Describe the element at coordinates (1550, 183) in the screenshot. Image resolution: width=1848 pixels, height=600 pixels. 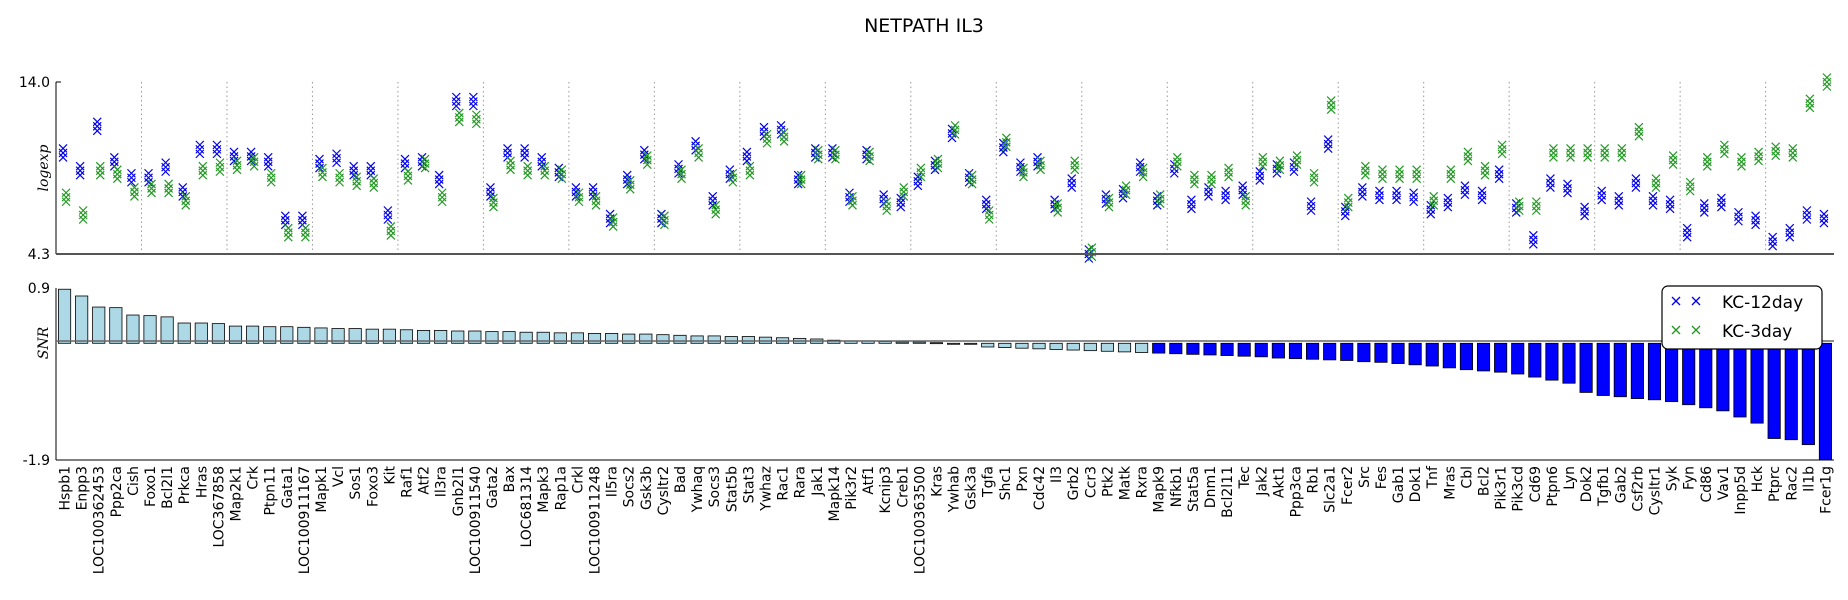
I see `point-kc12-Ptpn6` at that location.